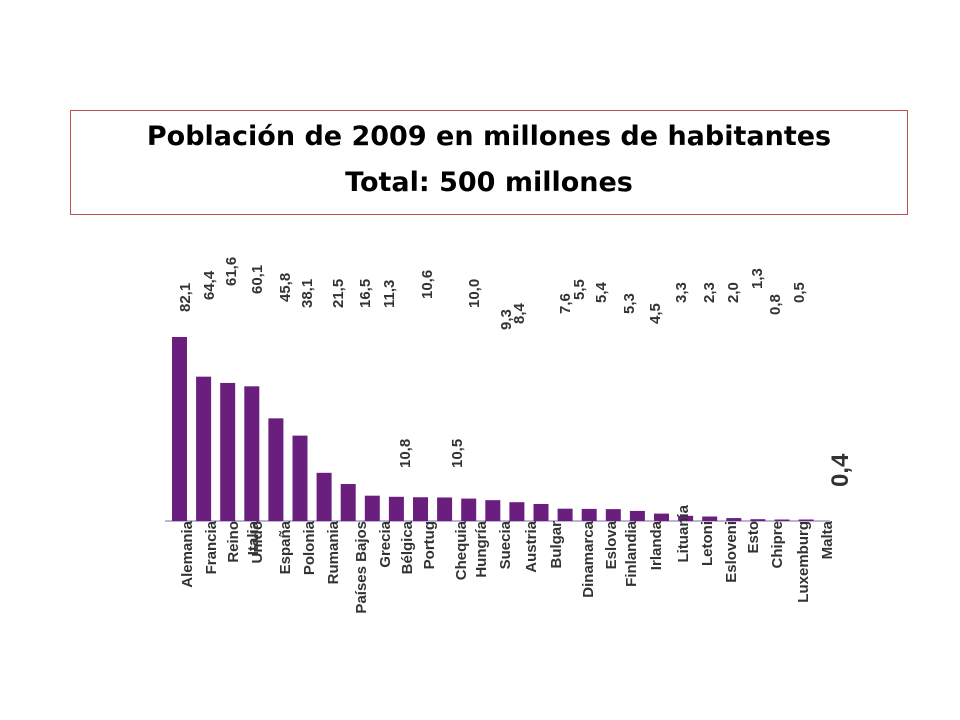 Image resolution: width=960 pixels, height=720 pixels. What do you see at coordinates (731, 552) in the screenshot?
I see `category-label-esloveni: Esloveni` at bounding box center [731, 552].